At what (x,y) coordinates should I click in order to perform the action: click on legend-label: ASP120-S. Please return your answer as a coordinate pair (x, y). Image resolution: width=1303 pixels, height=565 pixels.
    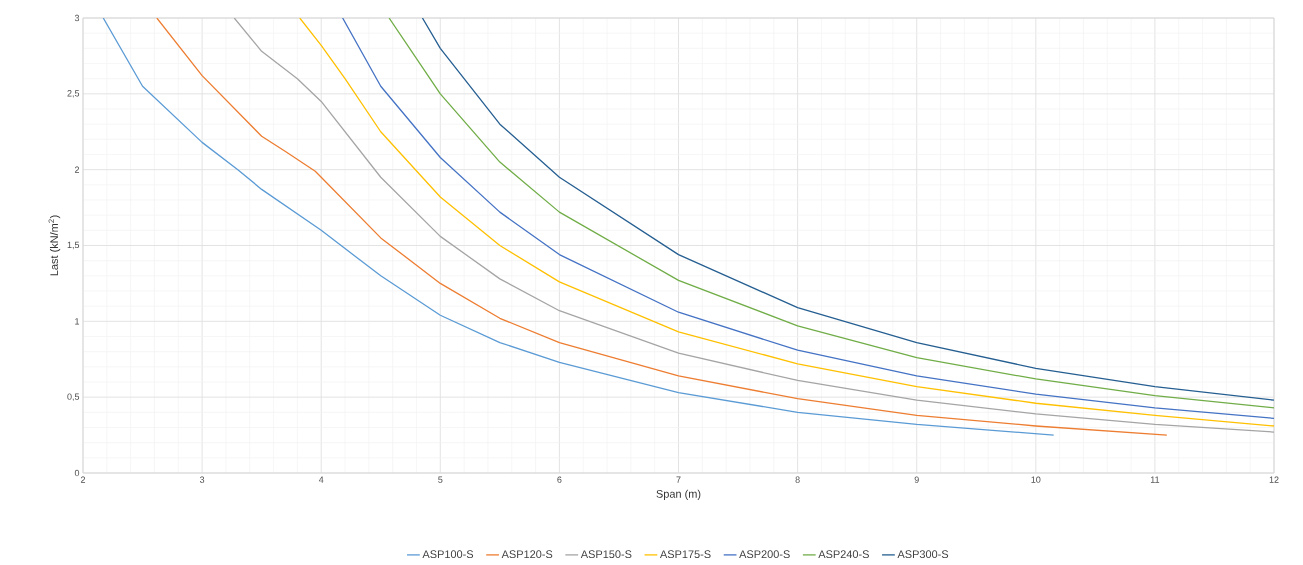
    Looking at the image, I should click on (527, 554).